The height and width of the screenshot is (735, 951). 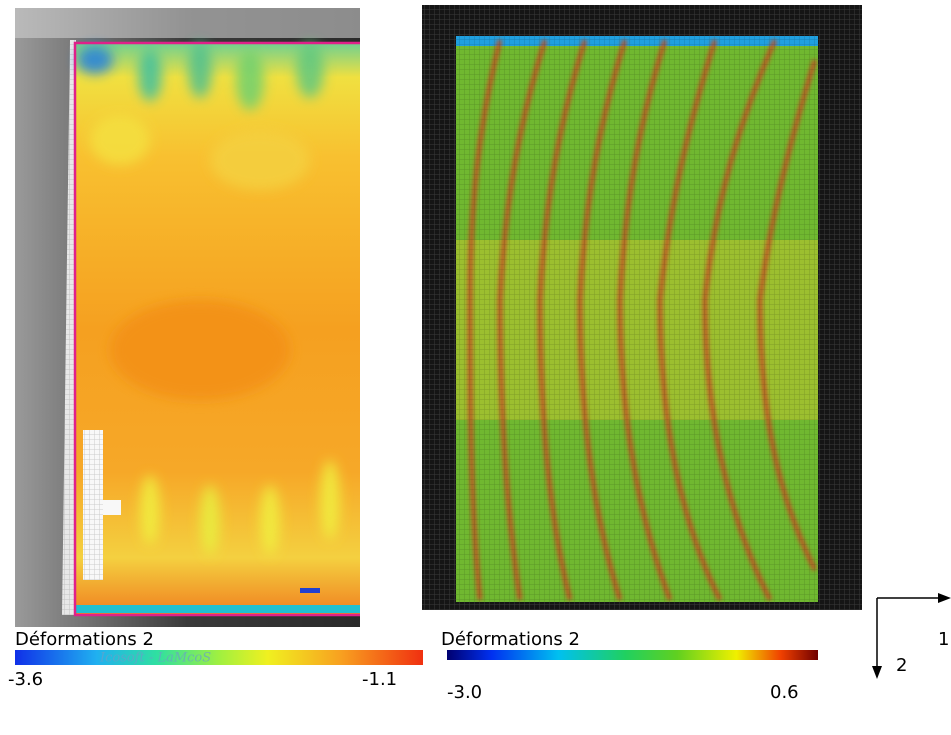 I want to click on axis-label: 1, so click(x=943, y=639).